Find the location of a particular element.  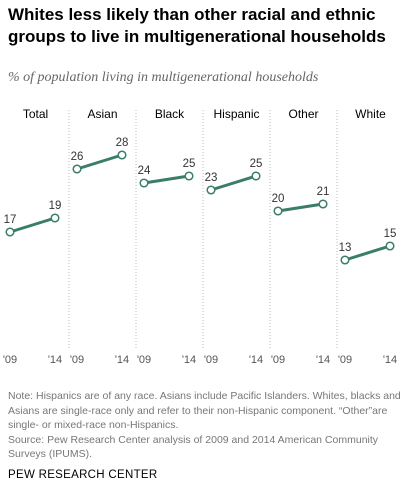

panel-label-other: Other is located at coordinates (303, 114).